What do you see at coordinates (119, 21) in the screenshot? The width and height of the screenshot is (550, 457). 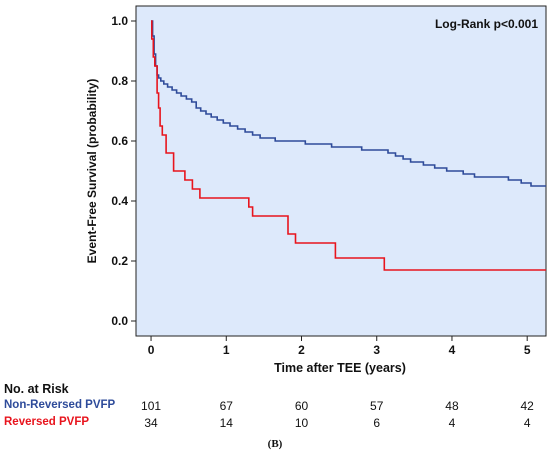 I see `y-tick-label: 1.0` at bounding box center [119, 21].